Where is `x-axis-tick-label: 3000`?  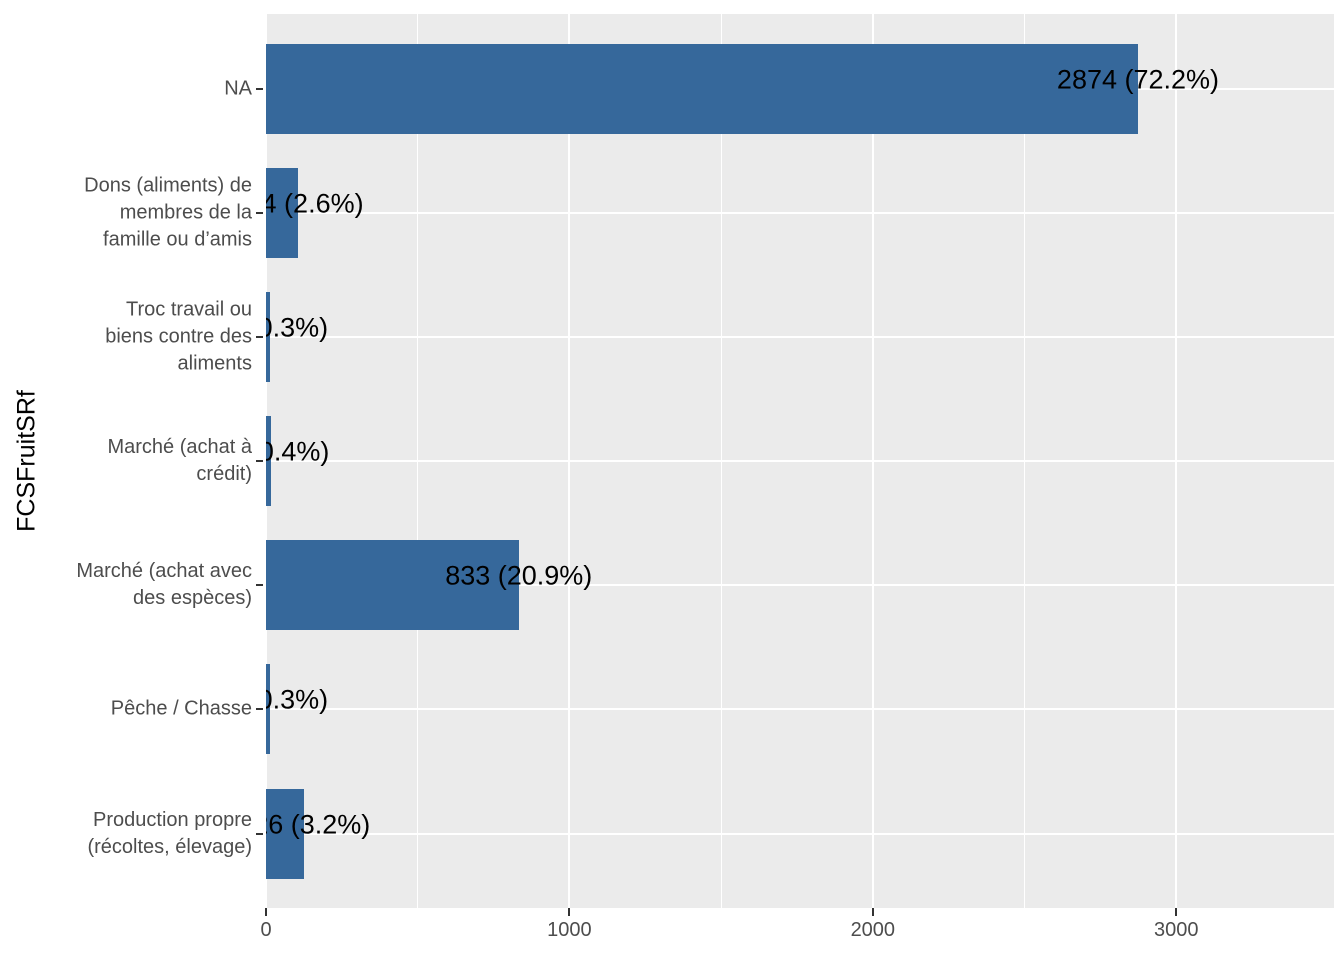
x-axis-tick-label: 3000 is located at coordinates (1176, 930).